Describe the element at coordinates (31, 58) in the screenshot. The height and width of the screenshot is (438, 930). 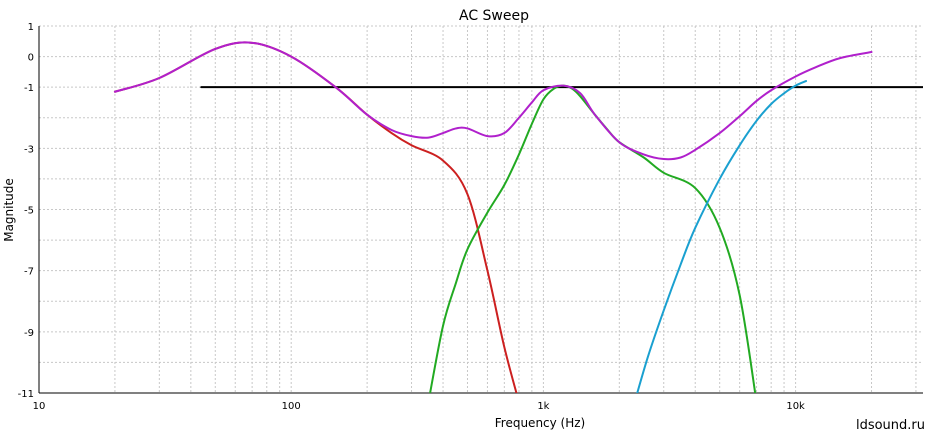
I see `y-tick-label: 0` at that location.